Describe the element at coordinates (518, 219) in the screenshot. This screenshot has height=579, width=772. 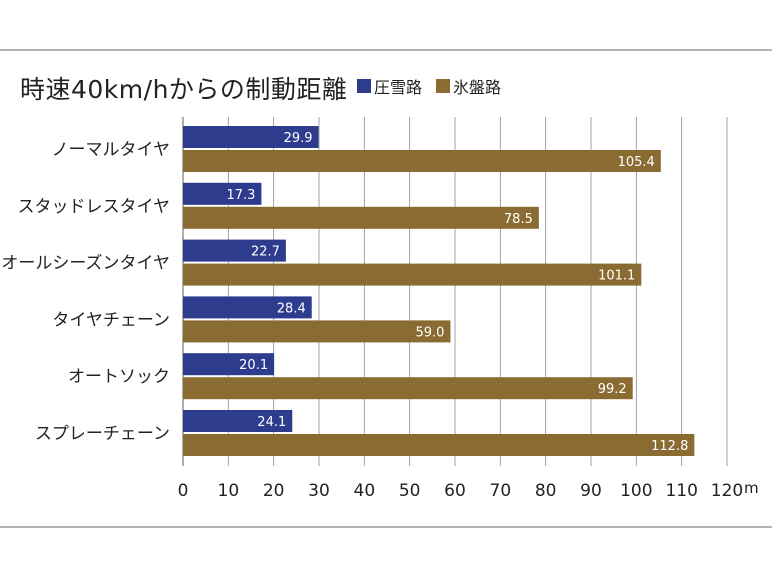
I see `data-label-series2-2: 78.5` at that location.